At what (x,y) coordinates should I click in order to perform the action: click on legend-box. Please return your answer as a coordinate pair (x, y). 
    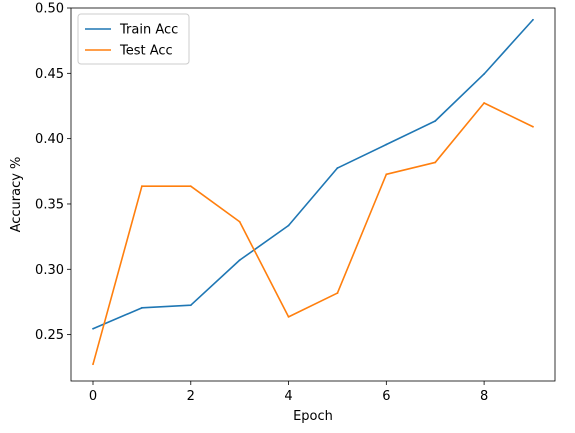
    Looking at the image, I should click on (133, 39).